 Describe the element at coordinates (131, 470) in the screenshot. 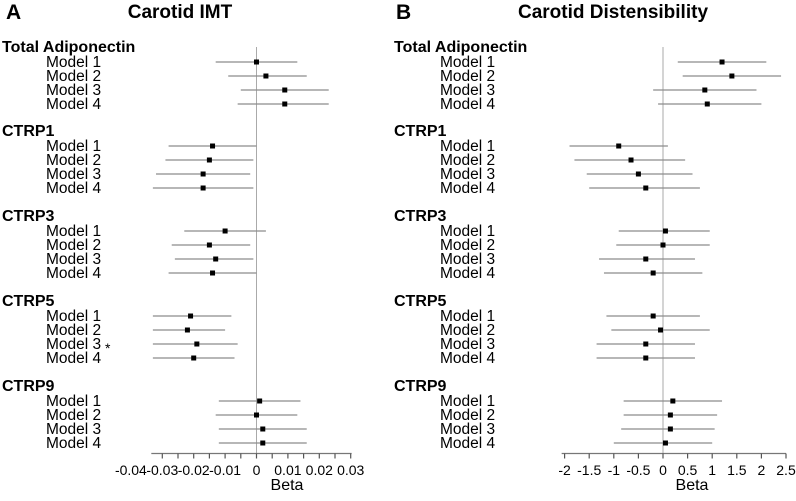

I see `panel-a-axis-tick-label: -0.04` at that location.